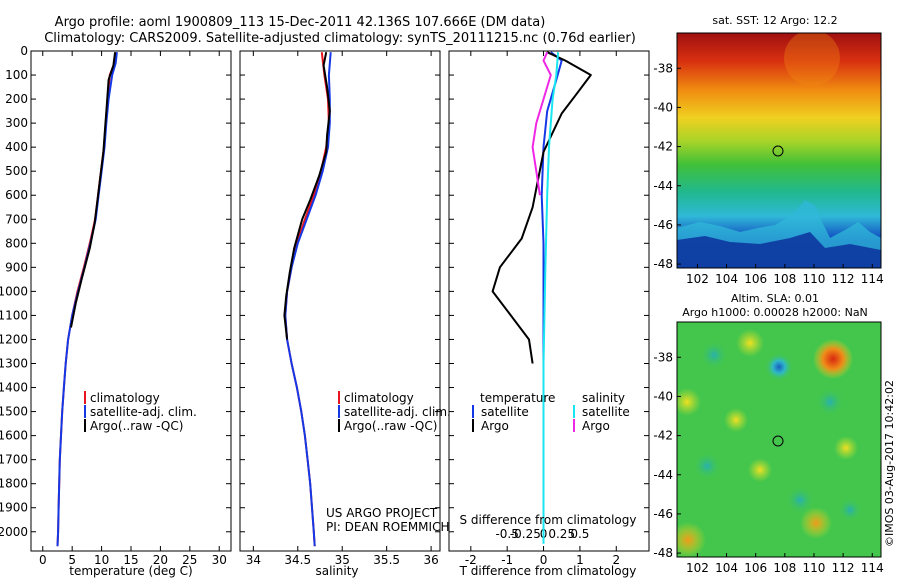 This screenshot has height=580, width=900. Describe the element at coordinates (14, 460) in the screenshot. I see `y-tick-label: 1700` at that location.